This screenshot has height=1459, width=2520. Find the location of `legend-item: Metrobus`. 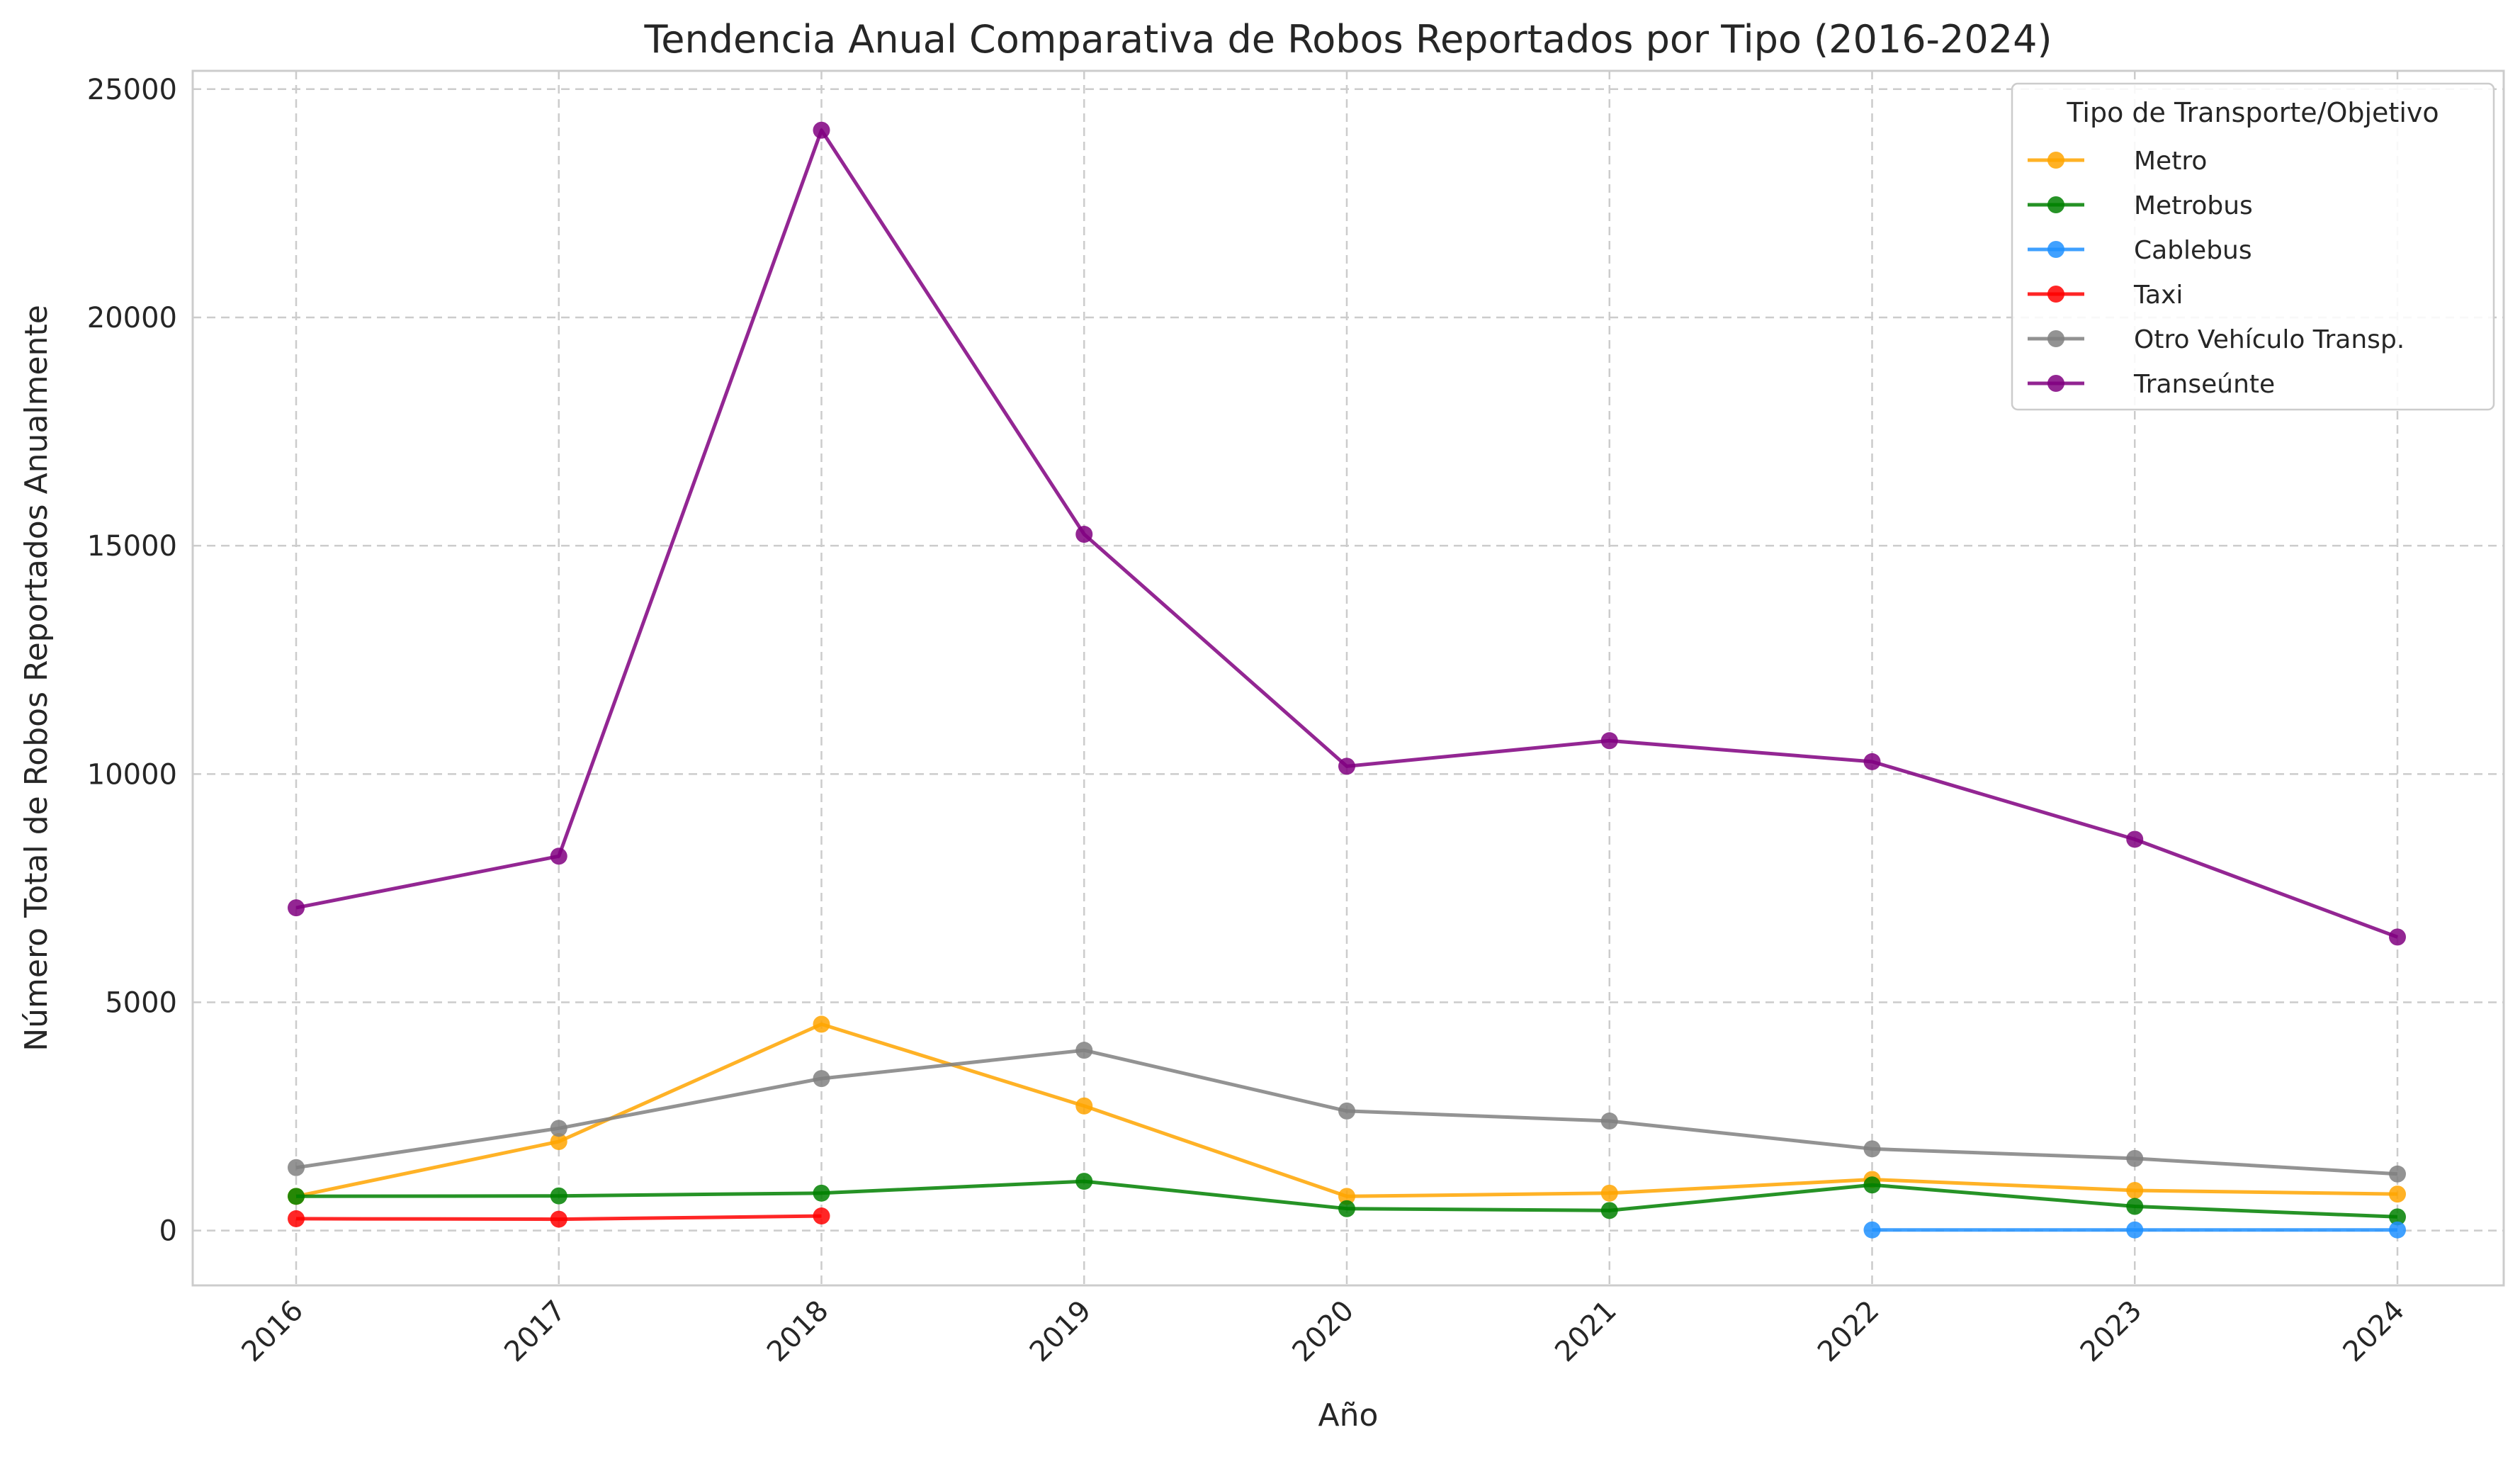

legend-item: Metrobus is located at coordinates (2140, 206).